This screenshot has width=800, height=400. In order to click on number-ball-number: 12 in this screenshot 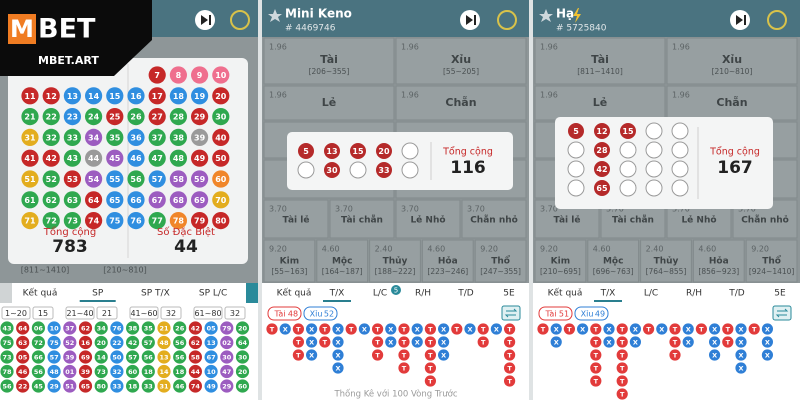, I will do `click(601, 131)`.